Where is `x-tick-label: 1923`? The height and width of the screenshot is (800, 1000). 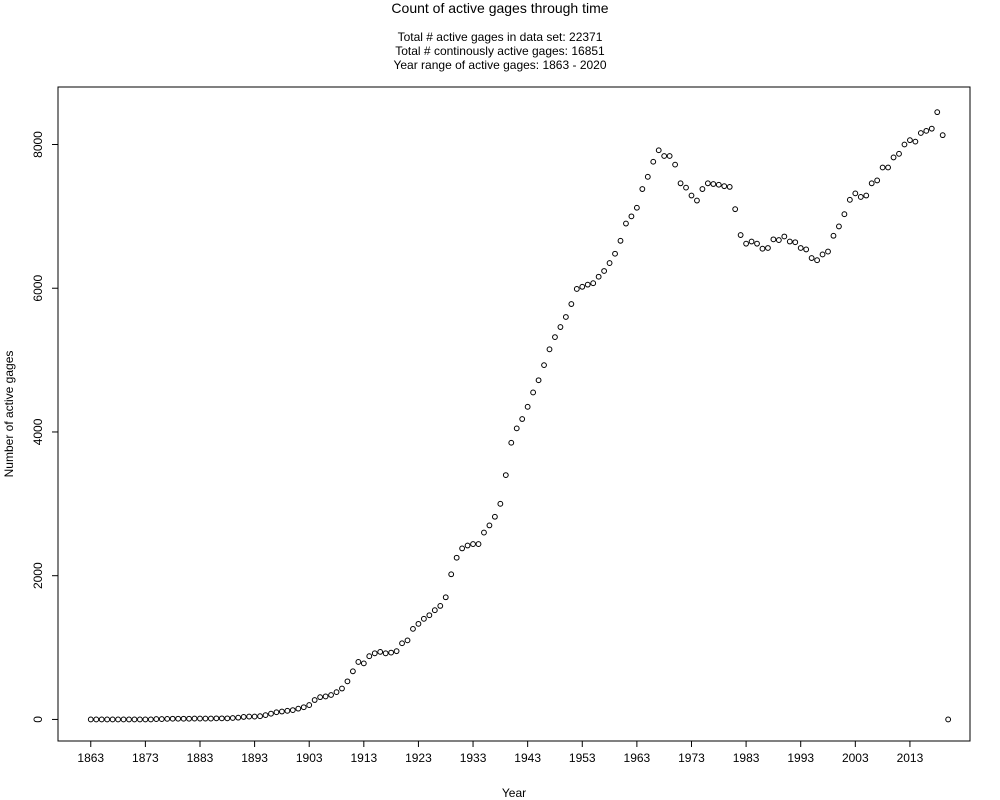
x-tick-label: 1923 is located at coordinates (418, 758).